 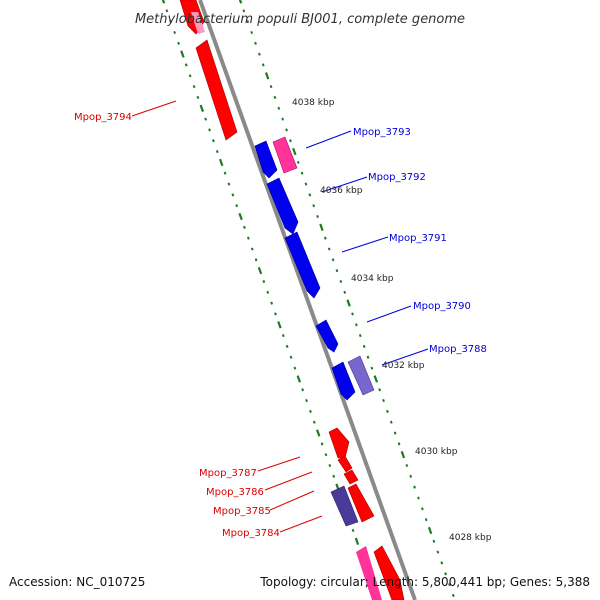 I want to click on accession-text: Accession: NC_010725, so click(x=77, y=582).